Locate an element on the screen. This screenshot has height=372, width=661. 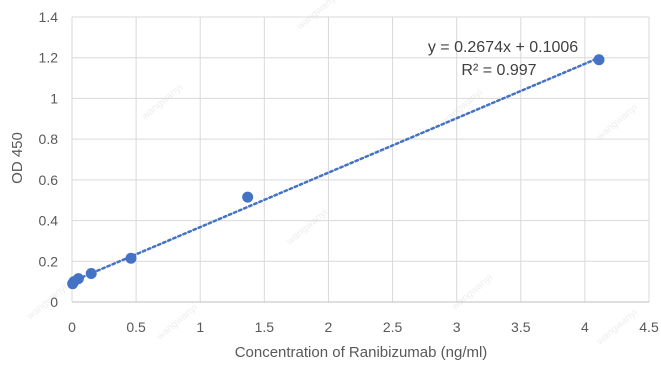
y-tick-label: 0.8 is located at coordinates (49, 139).